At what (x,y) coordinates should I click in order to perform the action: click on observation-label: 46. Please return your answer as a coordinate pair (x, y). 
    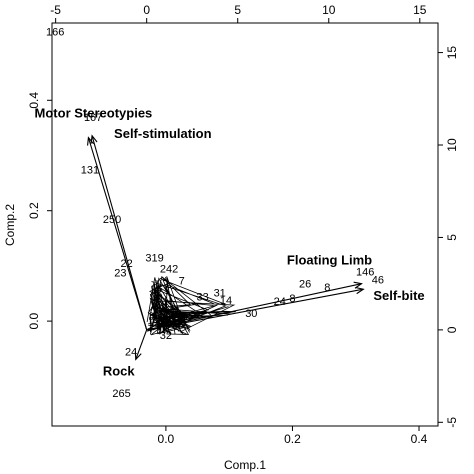
    Looking at the image, I should click on (378, 281).